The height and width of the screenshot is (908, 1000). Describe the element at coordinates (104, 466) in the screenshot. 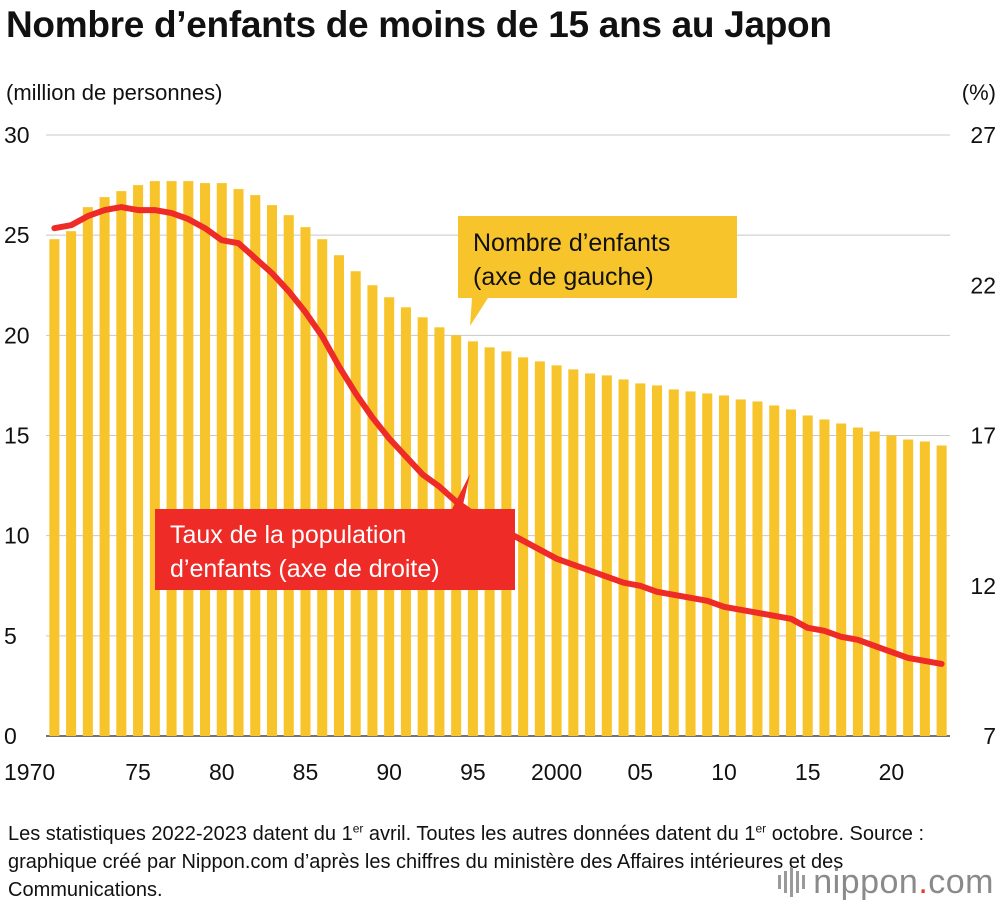

I see `bar-1973` at that location.